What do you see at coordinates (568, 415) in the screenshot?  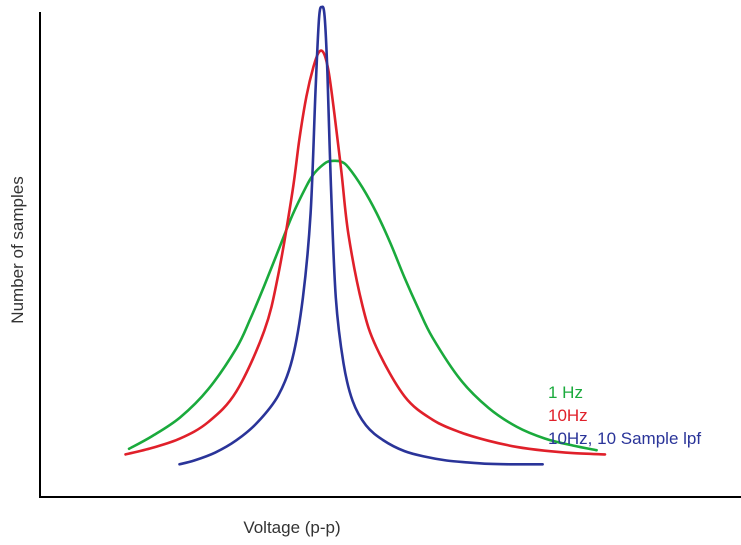 I see `legend-entry-2: 10Hz` at bounding box center [568, 415].